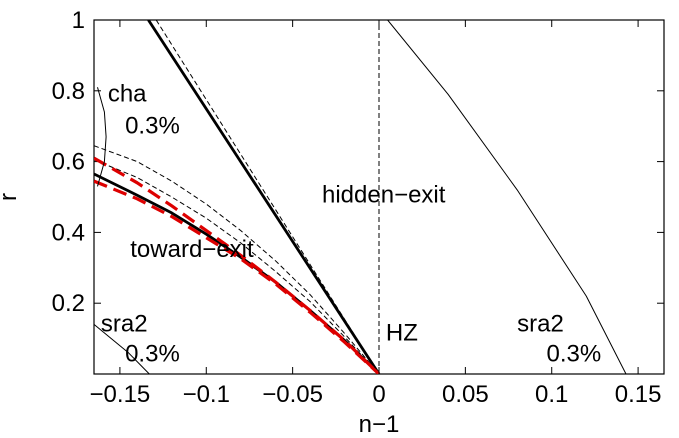 This screenshot has width=679, height=438. What do you see at coordinates (206, 394) in the screenshot?
I see `x-tick-label: −0.1` at bounding box center [206, 394].